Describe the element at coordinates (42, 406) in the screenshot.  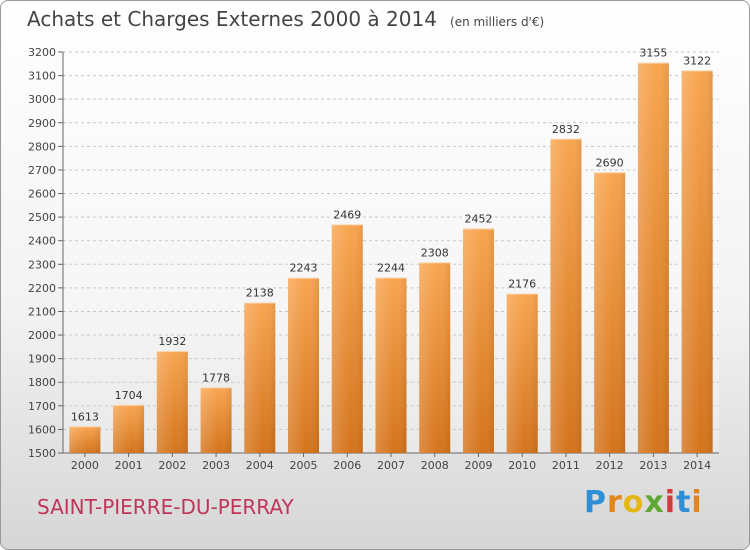
I see `y-tick-label: 1700` at that location.